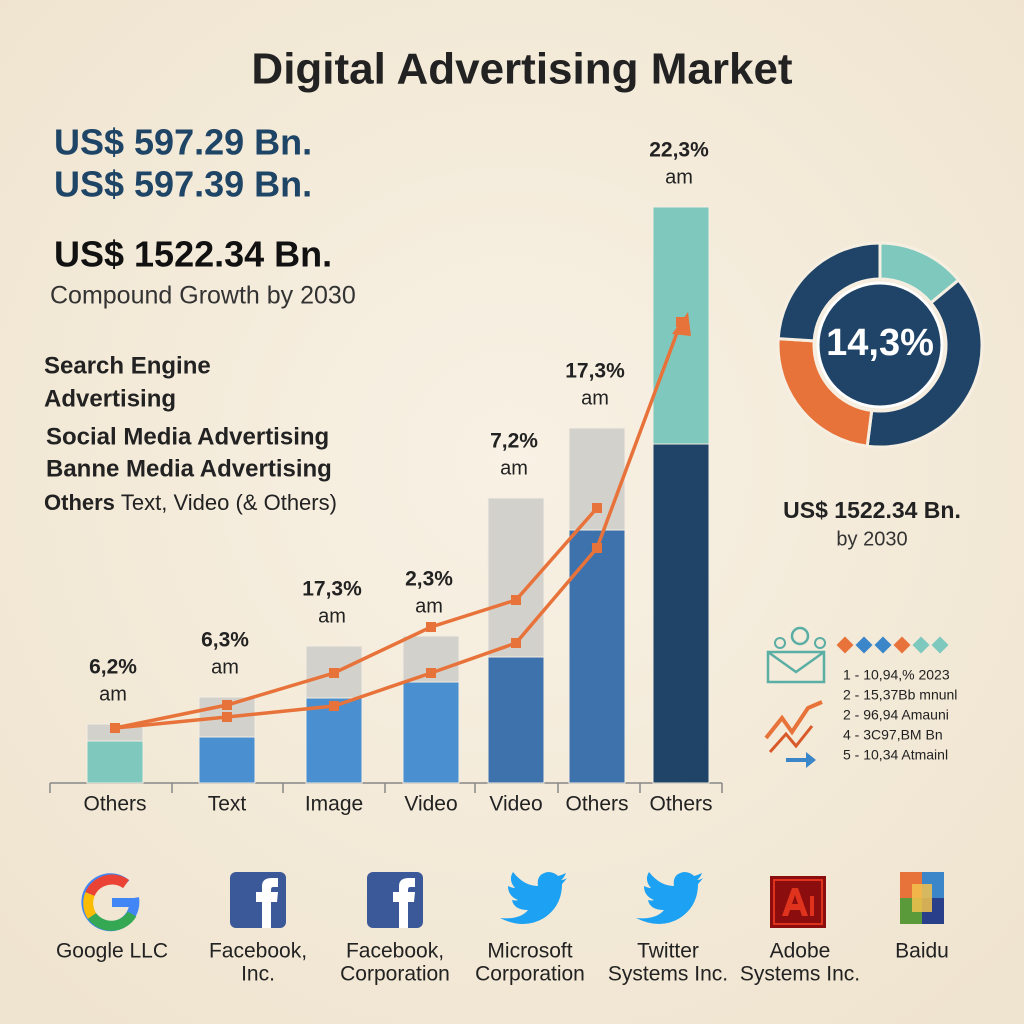 Image resolution: width=1024 pixels, height=1024 pixels. I want to click on donut-footer-value: US$ 1522.34 Bn., so click(872, 510).